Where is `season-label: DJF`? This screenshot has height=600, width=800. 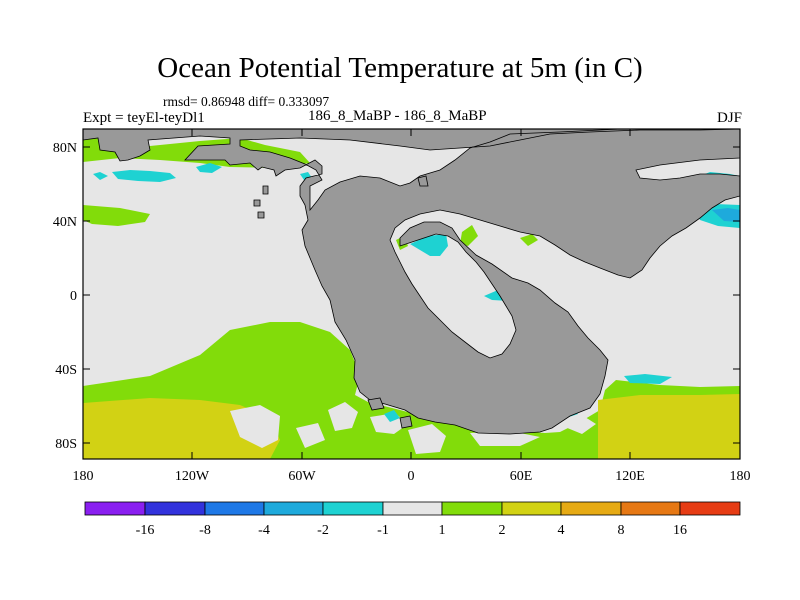
season-label: DJF is located at coordinates (729, 118).